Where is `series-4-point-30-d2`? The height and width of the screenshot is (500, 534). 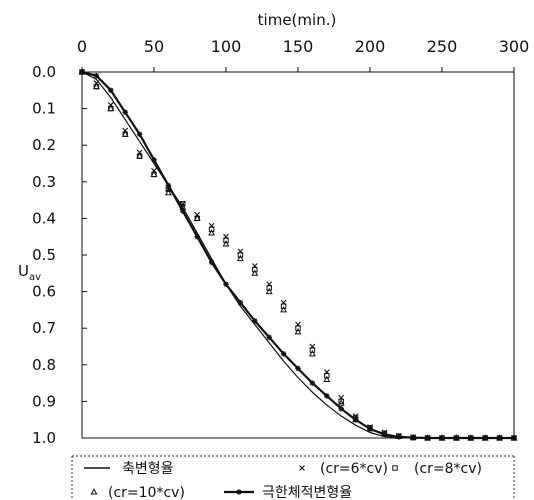
series-4-point-30-d2 is located at coordinates (514, 438).